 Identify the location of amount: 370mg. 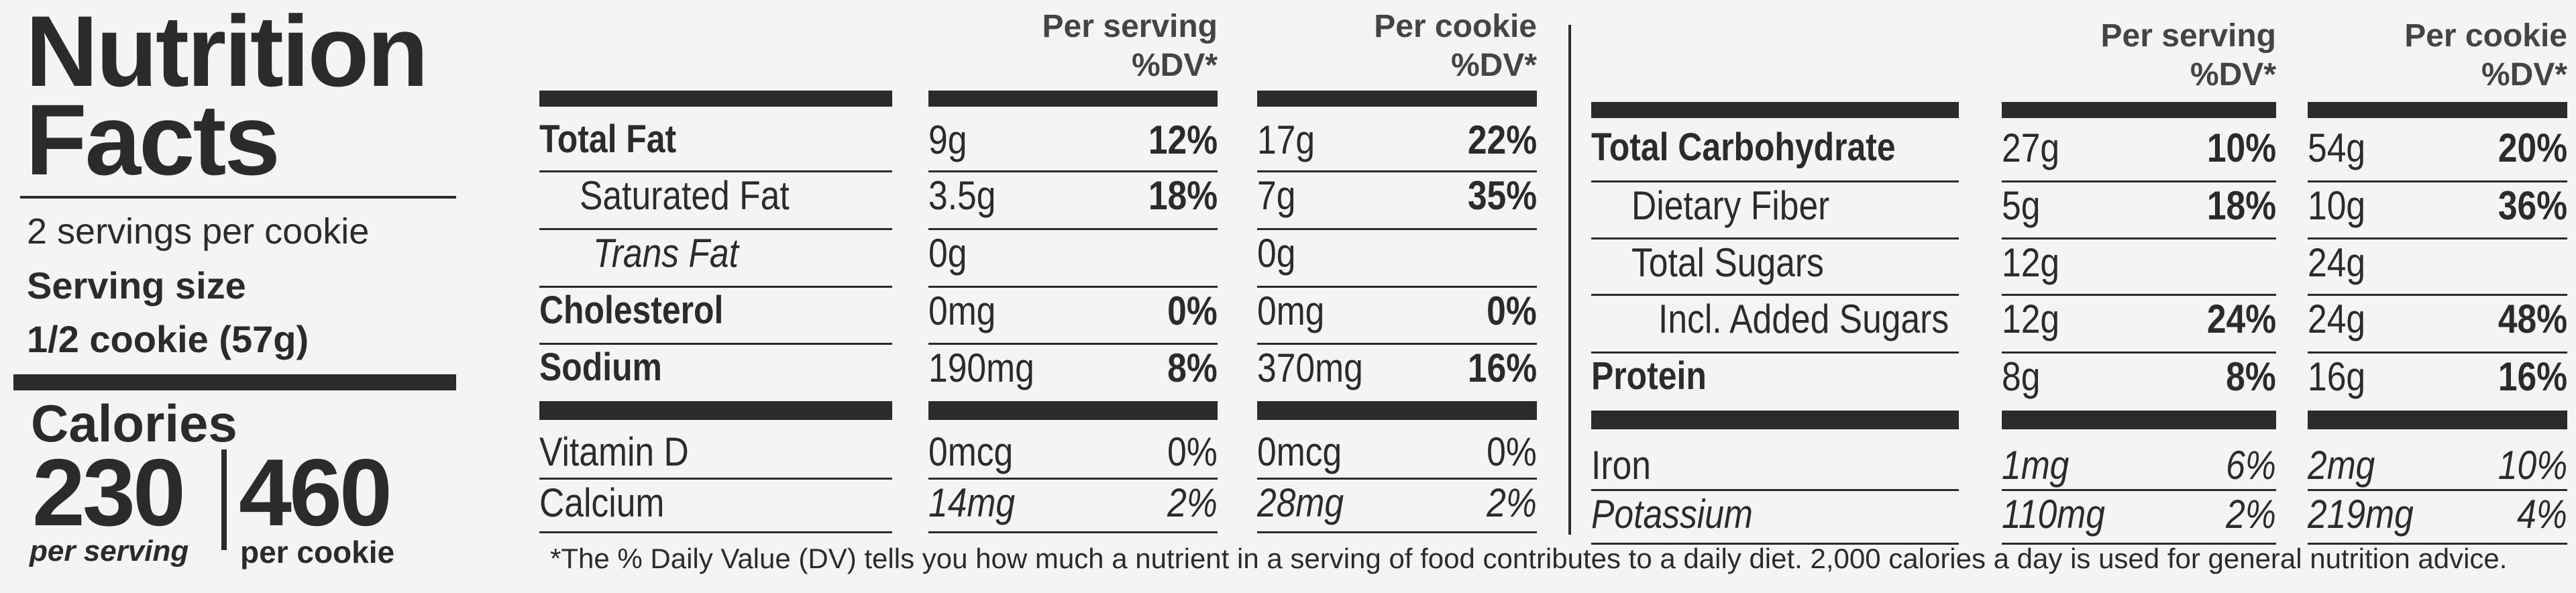
(1310, 367).